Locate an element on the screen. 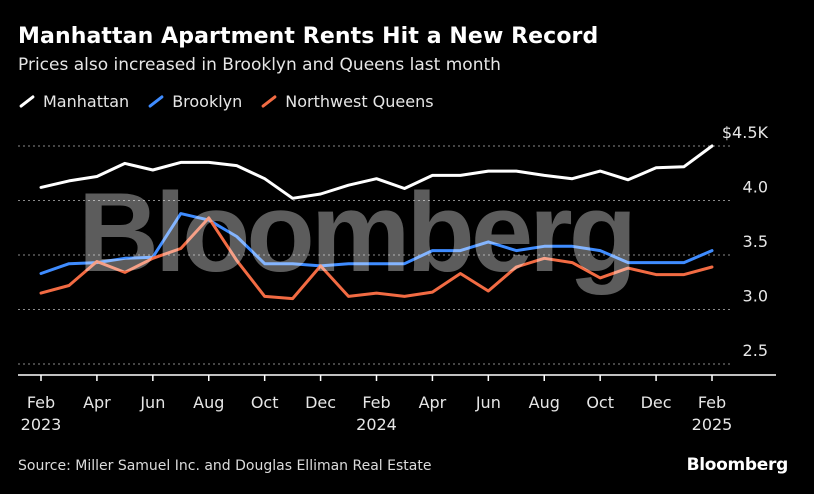  series-line-manhattan is located at coordinates (376, 172).